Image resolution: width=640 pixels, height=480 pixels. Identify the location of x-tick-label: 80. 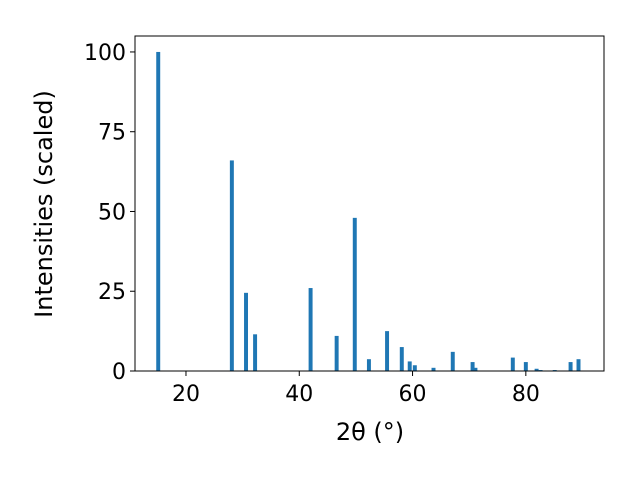
(526, 394).